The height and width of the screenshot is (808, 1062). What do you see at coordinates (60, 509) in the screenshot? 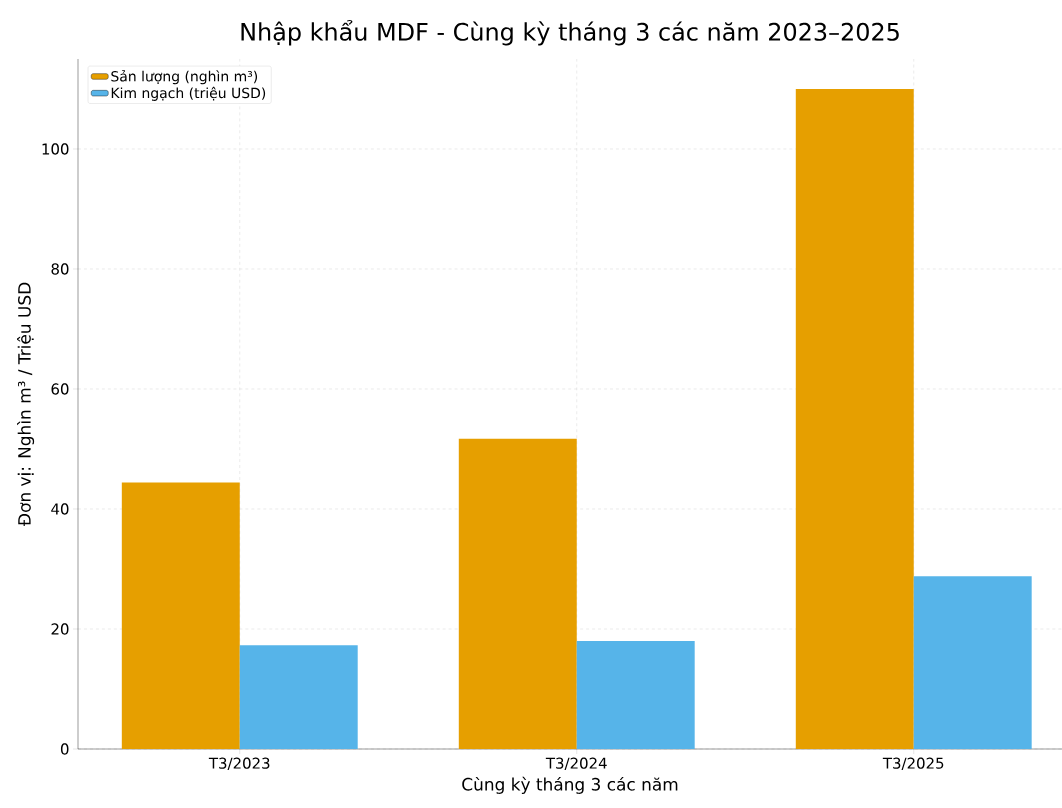
I see `y-tick-label: 40` at bounding box center [60, 509].